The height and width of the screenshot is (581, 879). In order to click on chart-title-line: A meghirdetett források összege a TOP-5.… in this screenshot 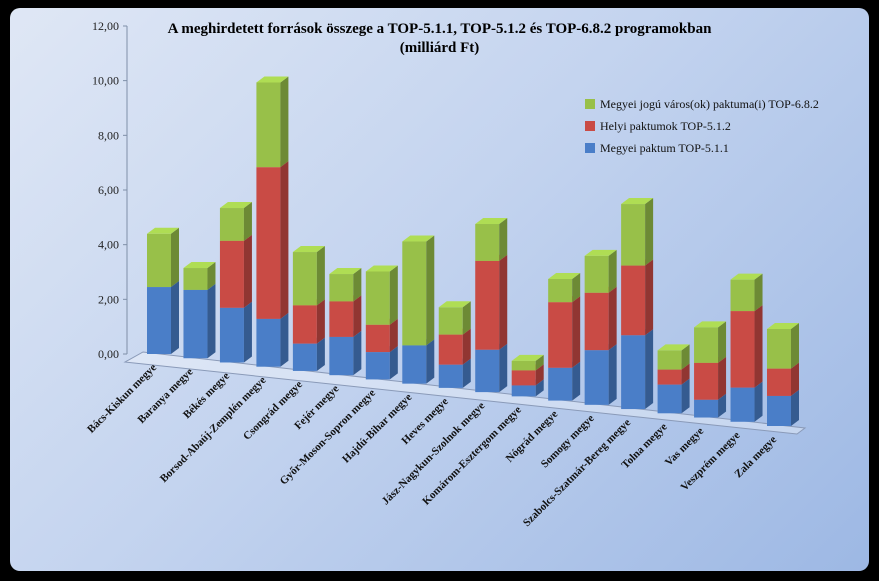, I will do `click(439, 29)`.